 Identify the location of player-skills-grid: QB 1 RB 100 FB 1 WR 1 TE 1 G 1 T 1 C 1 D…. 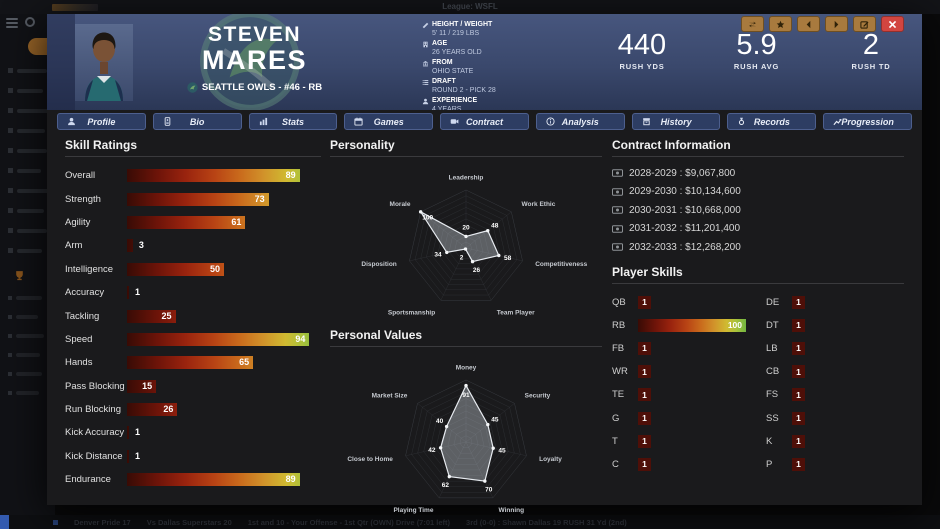
(758, 384).